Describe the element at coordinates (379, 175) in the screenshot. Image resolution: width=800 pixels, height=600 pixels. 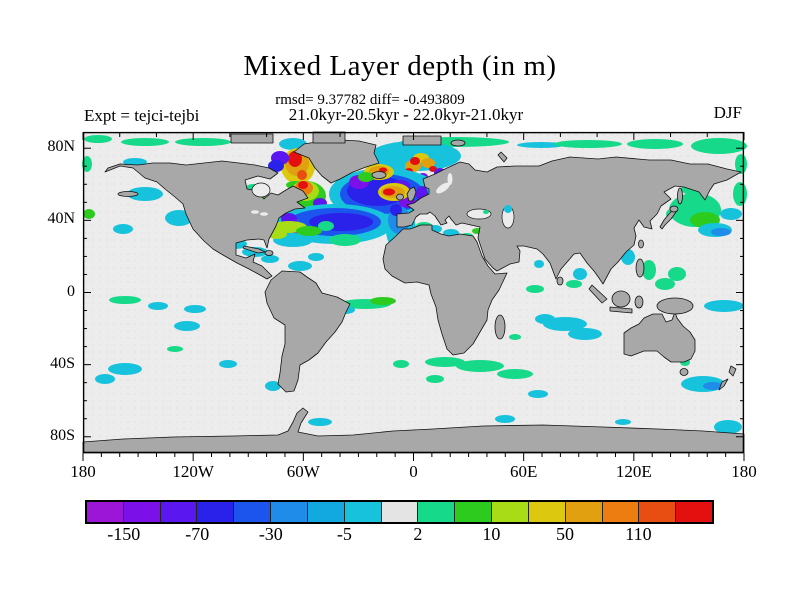
I see `land-iceland` at that location.